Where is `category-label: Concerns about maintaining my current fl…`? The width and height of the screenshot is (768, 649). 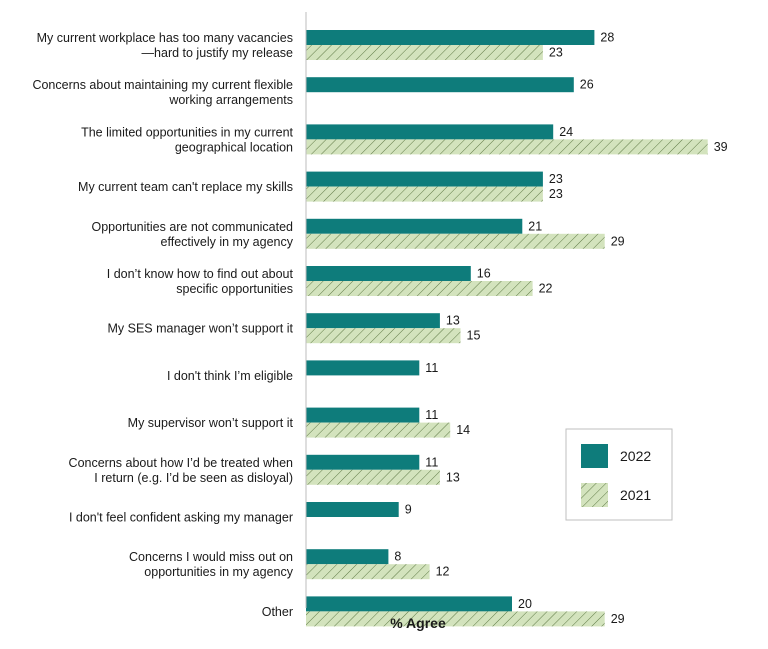
category-label: Concerns about maintaining my current fl… is located at coordinates (162, 85).